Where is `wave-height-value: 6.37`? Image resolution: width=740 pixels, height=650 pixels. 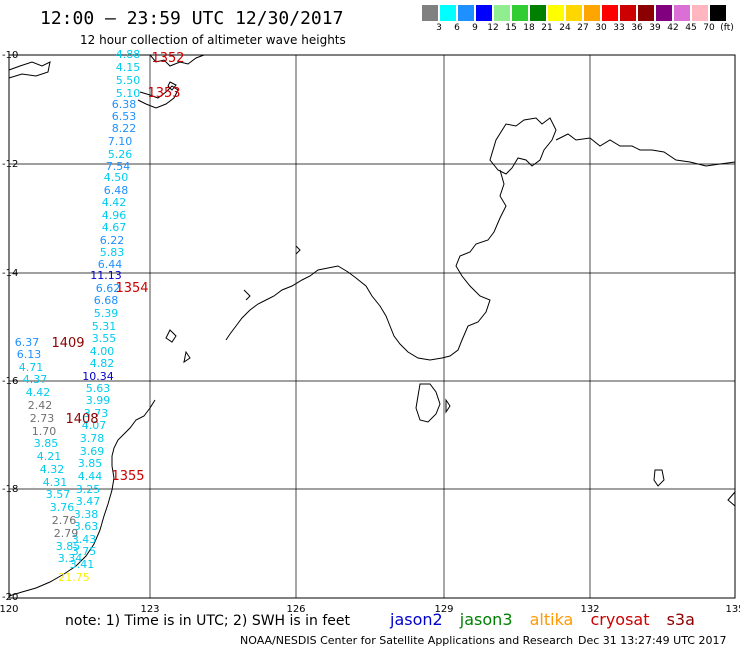 wave-height-value: 6.37 is located at coordinates (27, 342).